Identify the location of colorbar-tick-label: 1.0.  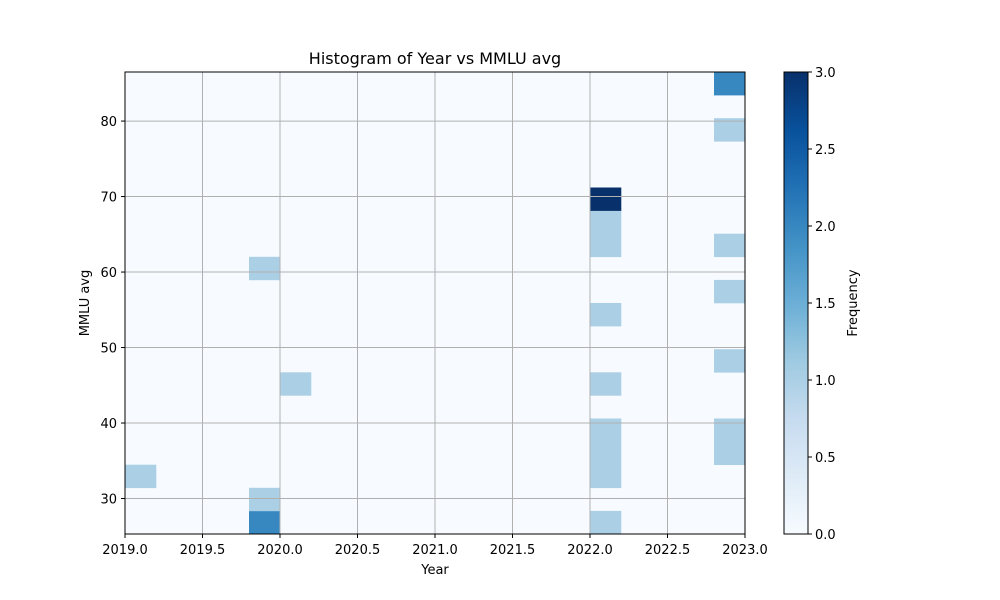
(825, 381).